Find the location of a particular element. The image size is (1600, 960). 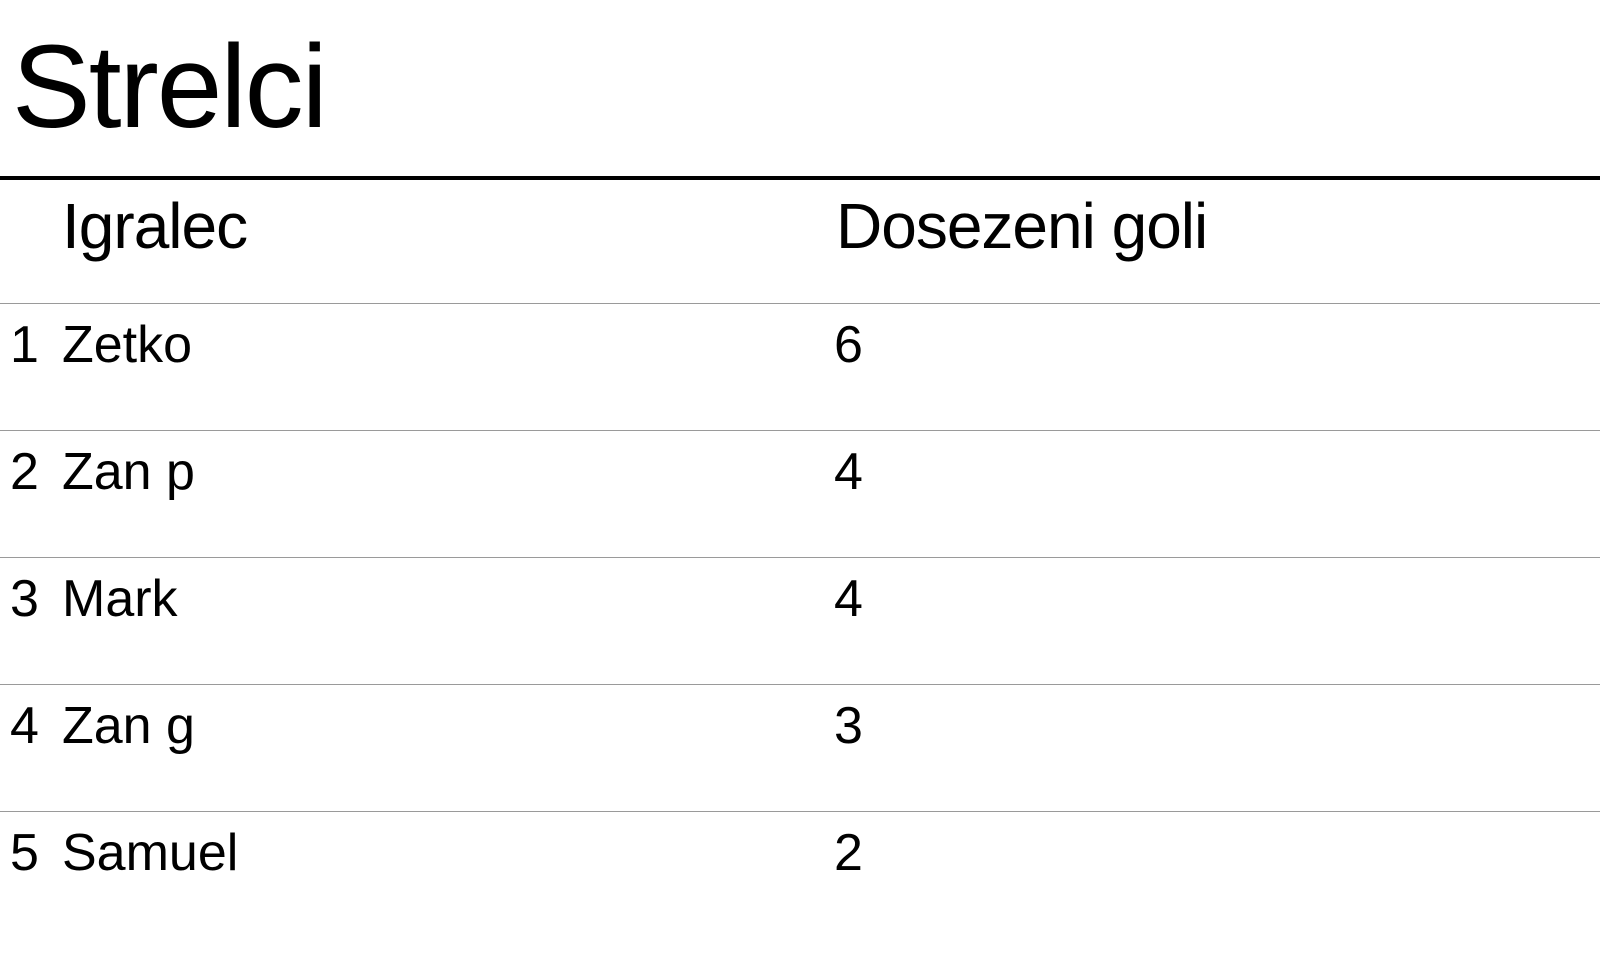

row-player-name: Zan p is located at coordinates (128, 472).